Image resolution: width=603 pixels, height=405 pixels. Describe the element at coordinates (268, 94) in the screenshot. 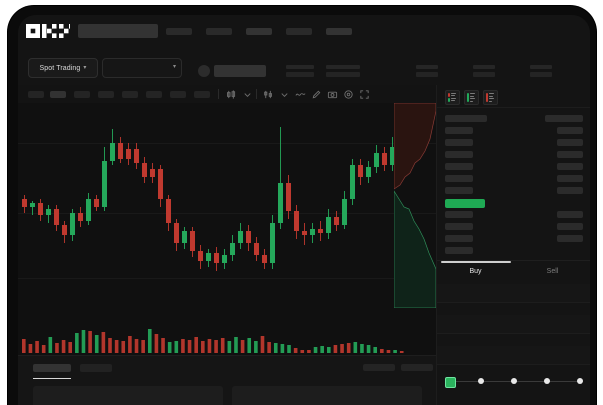

I see `indicator-icon` at that location.